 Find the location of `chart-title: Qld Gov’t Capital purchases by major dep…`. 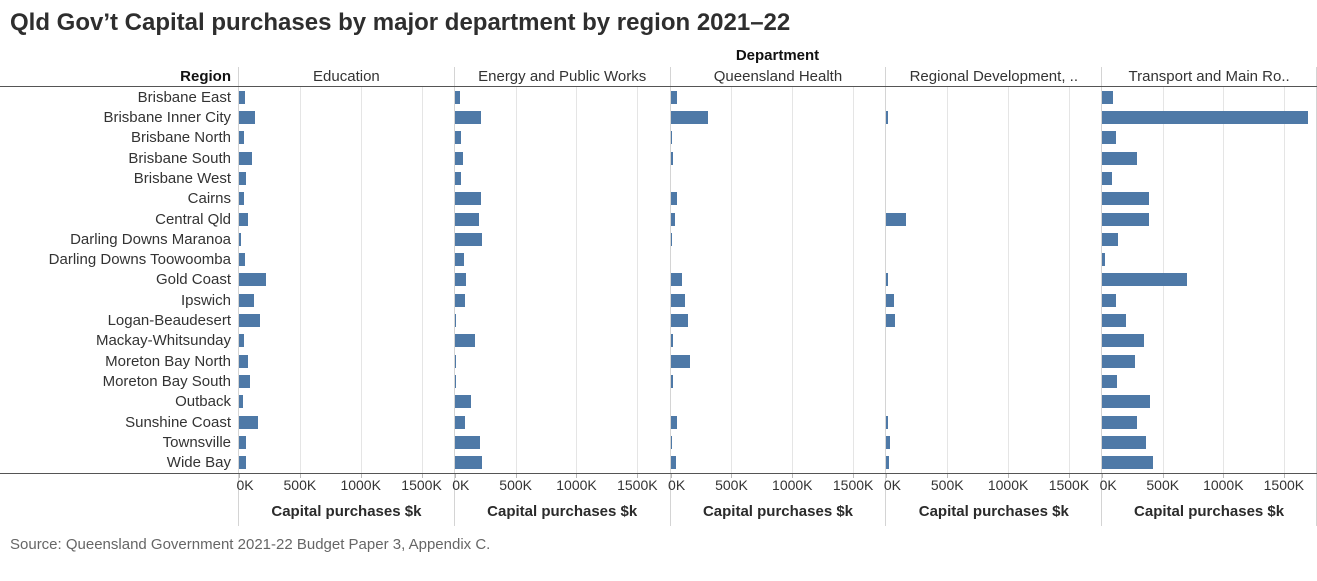

chart-title: Qld Gov’t Capital purchases by major dep… is located at coordinates (400, 22).